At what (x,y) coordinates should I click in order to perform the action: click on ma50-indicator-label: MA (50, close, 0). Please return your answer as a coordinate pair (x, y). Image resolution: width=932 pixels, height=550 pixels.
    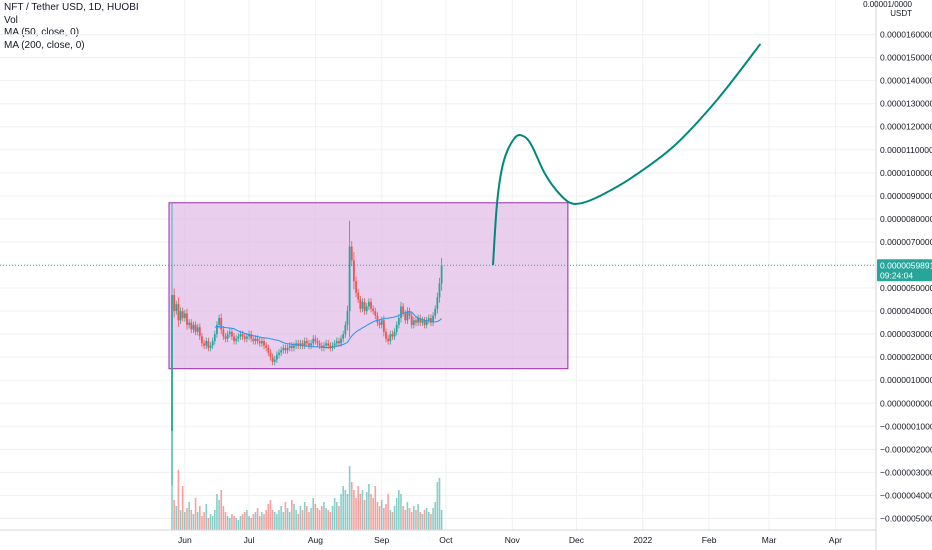
    Looking at the image, I should click on (42, 32).